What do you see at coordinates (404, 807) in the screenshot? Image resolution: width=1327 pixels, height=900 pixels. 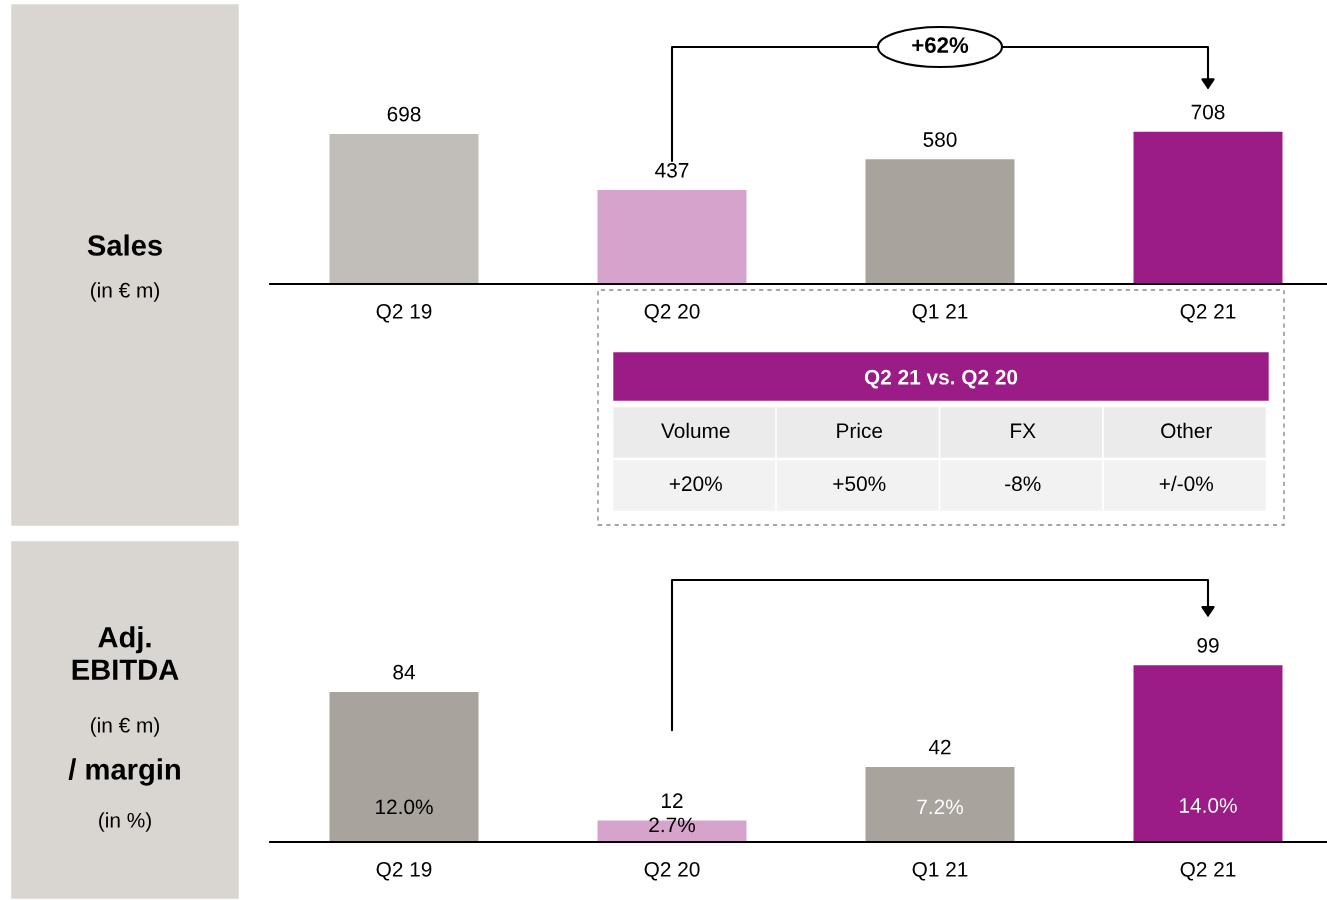 I see `annotation: 12.0%` at bounding box center [404, 807].